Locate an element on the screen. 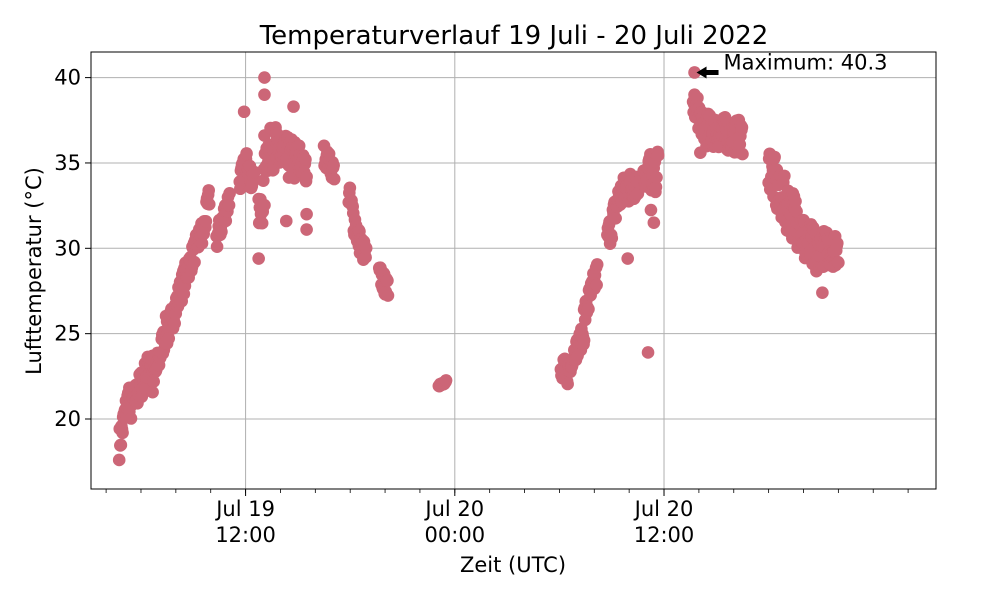  y-tick-label: 35 is located at coordinates (67, 163).